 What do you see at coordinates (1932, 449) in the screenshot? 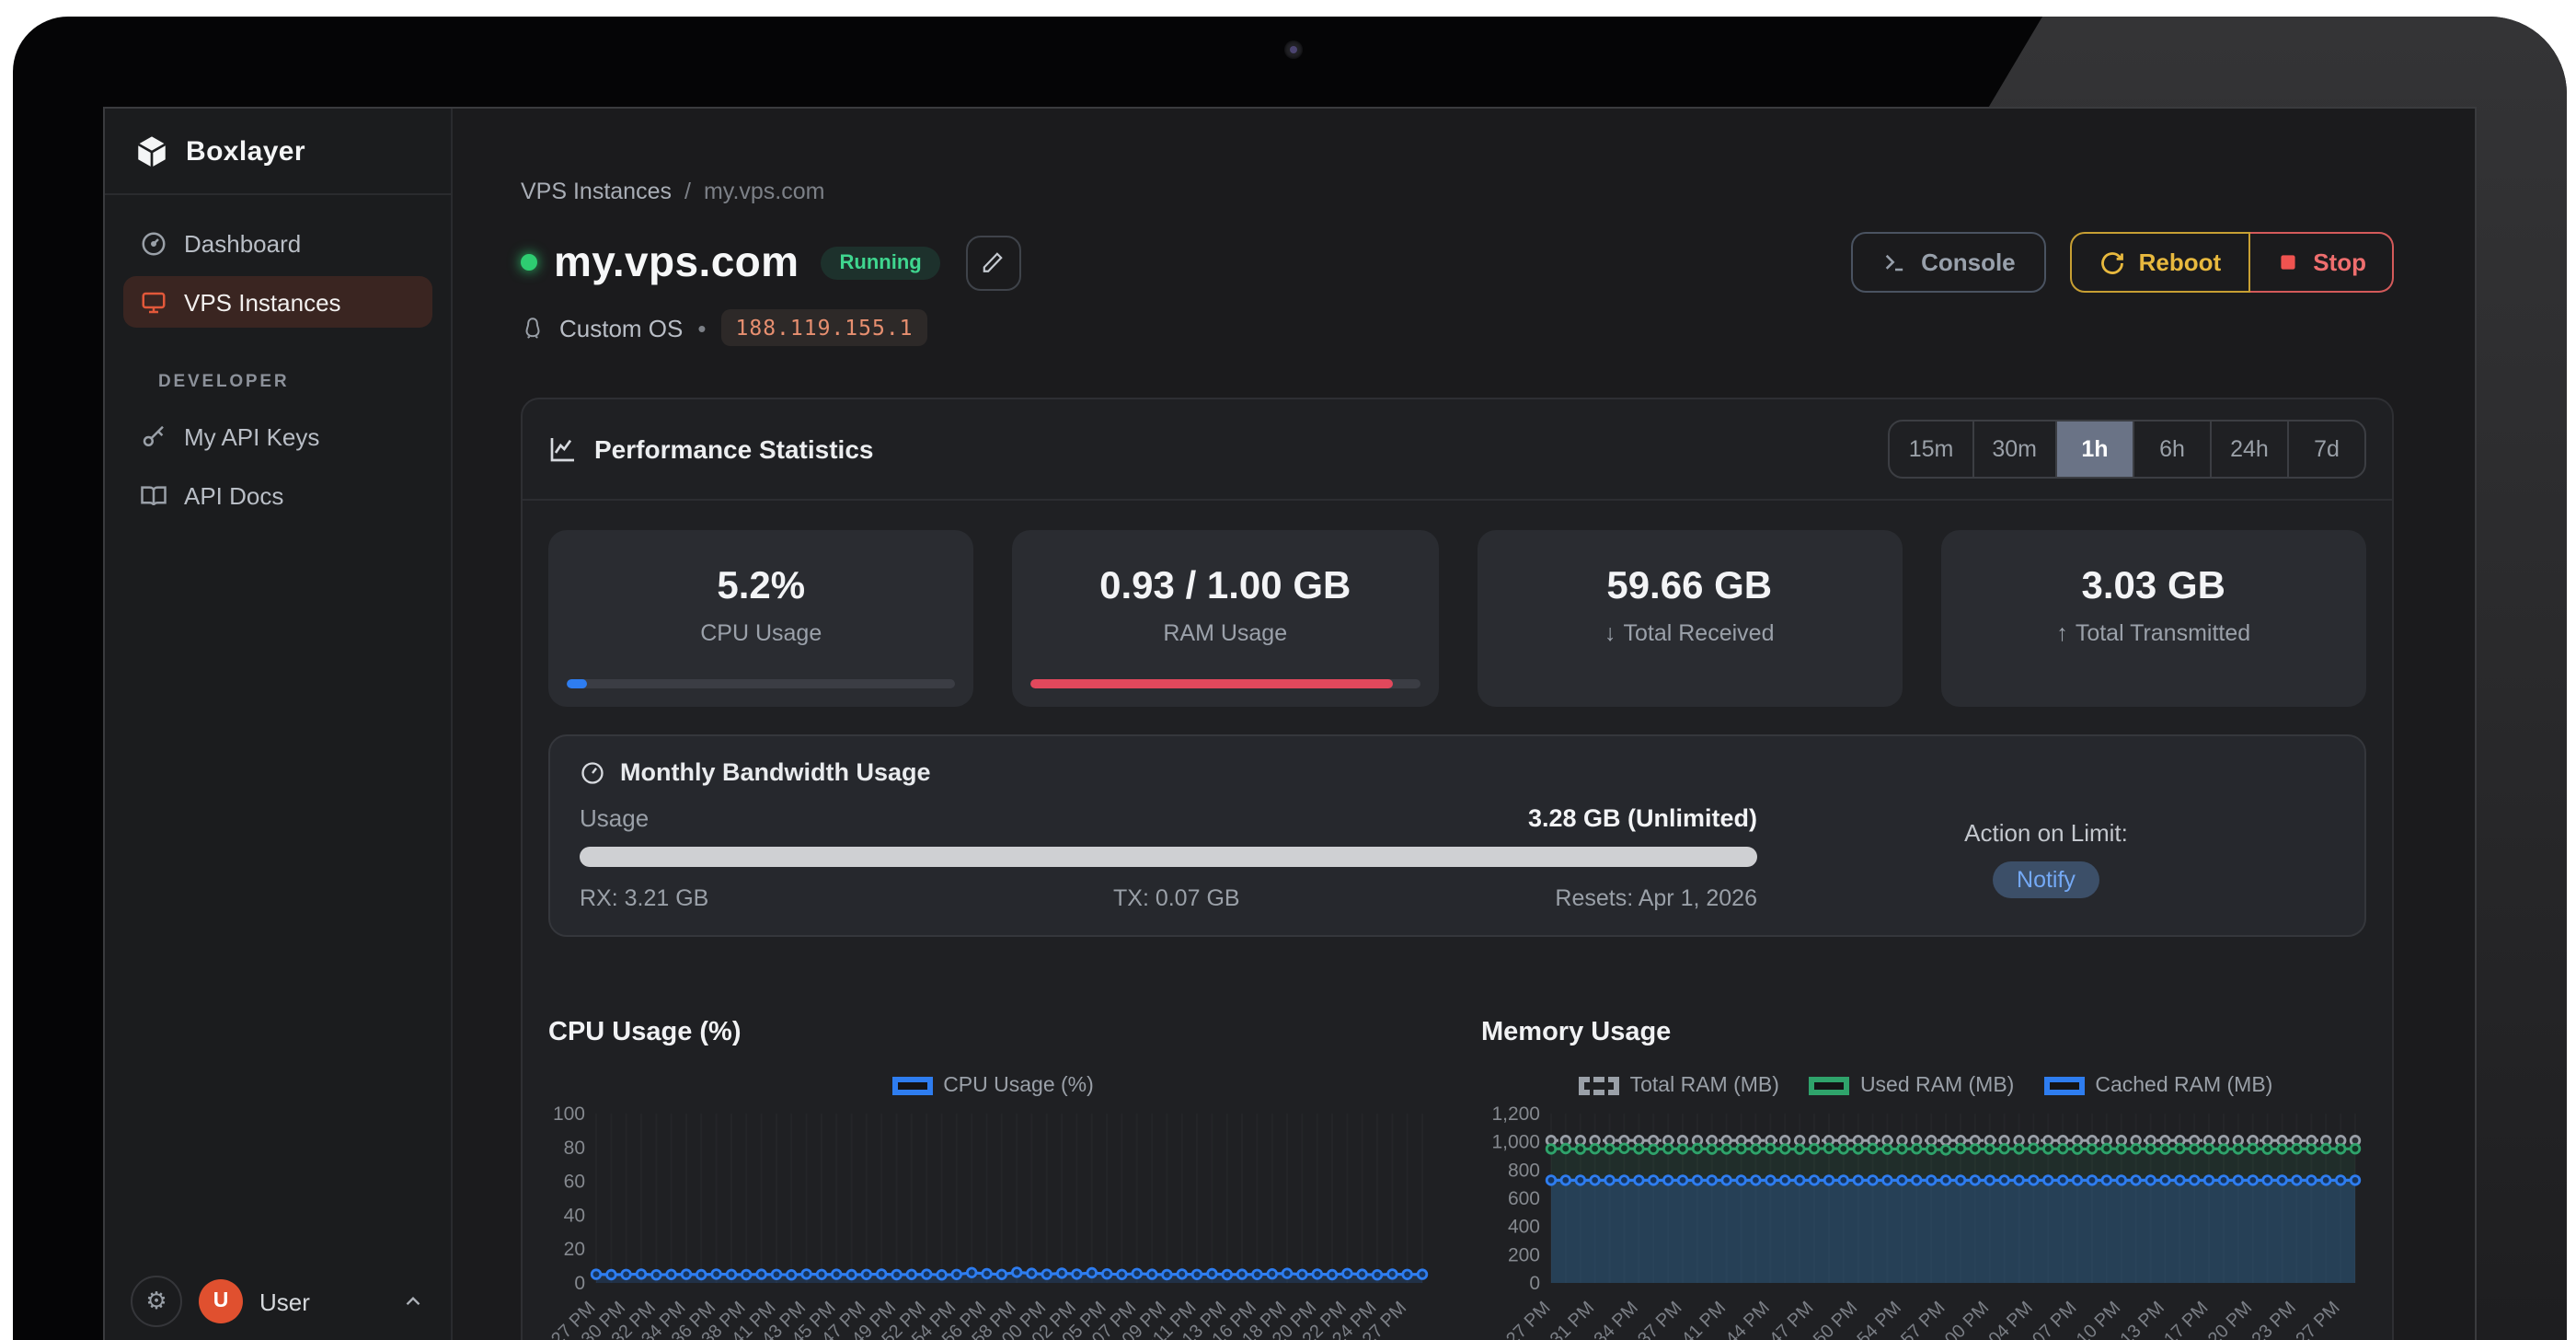
I see `tab-15m: 15m` at bounding box center [1932, 449].